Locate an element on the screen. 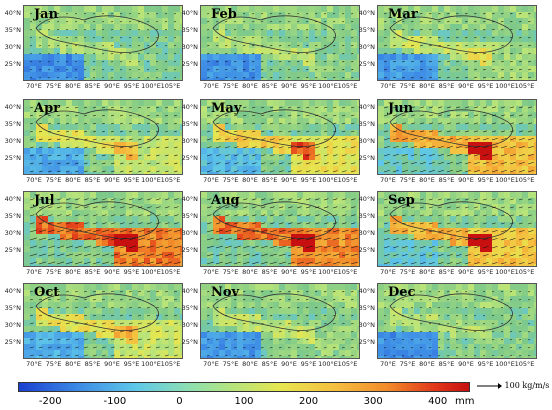  month-label: Feb is located at coordinates (224, 14).